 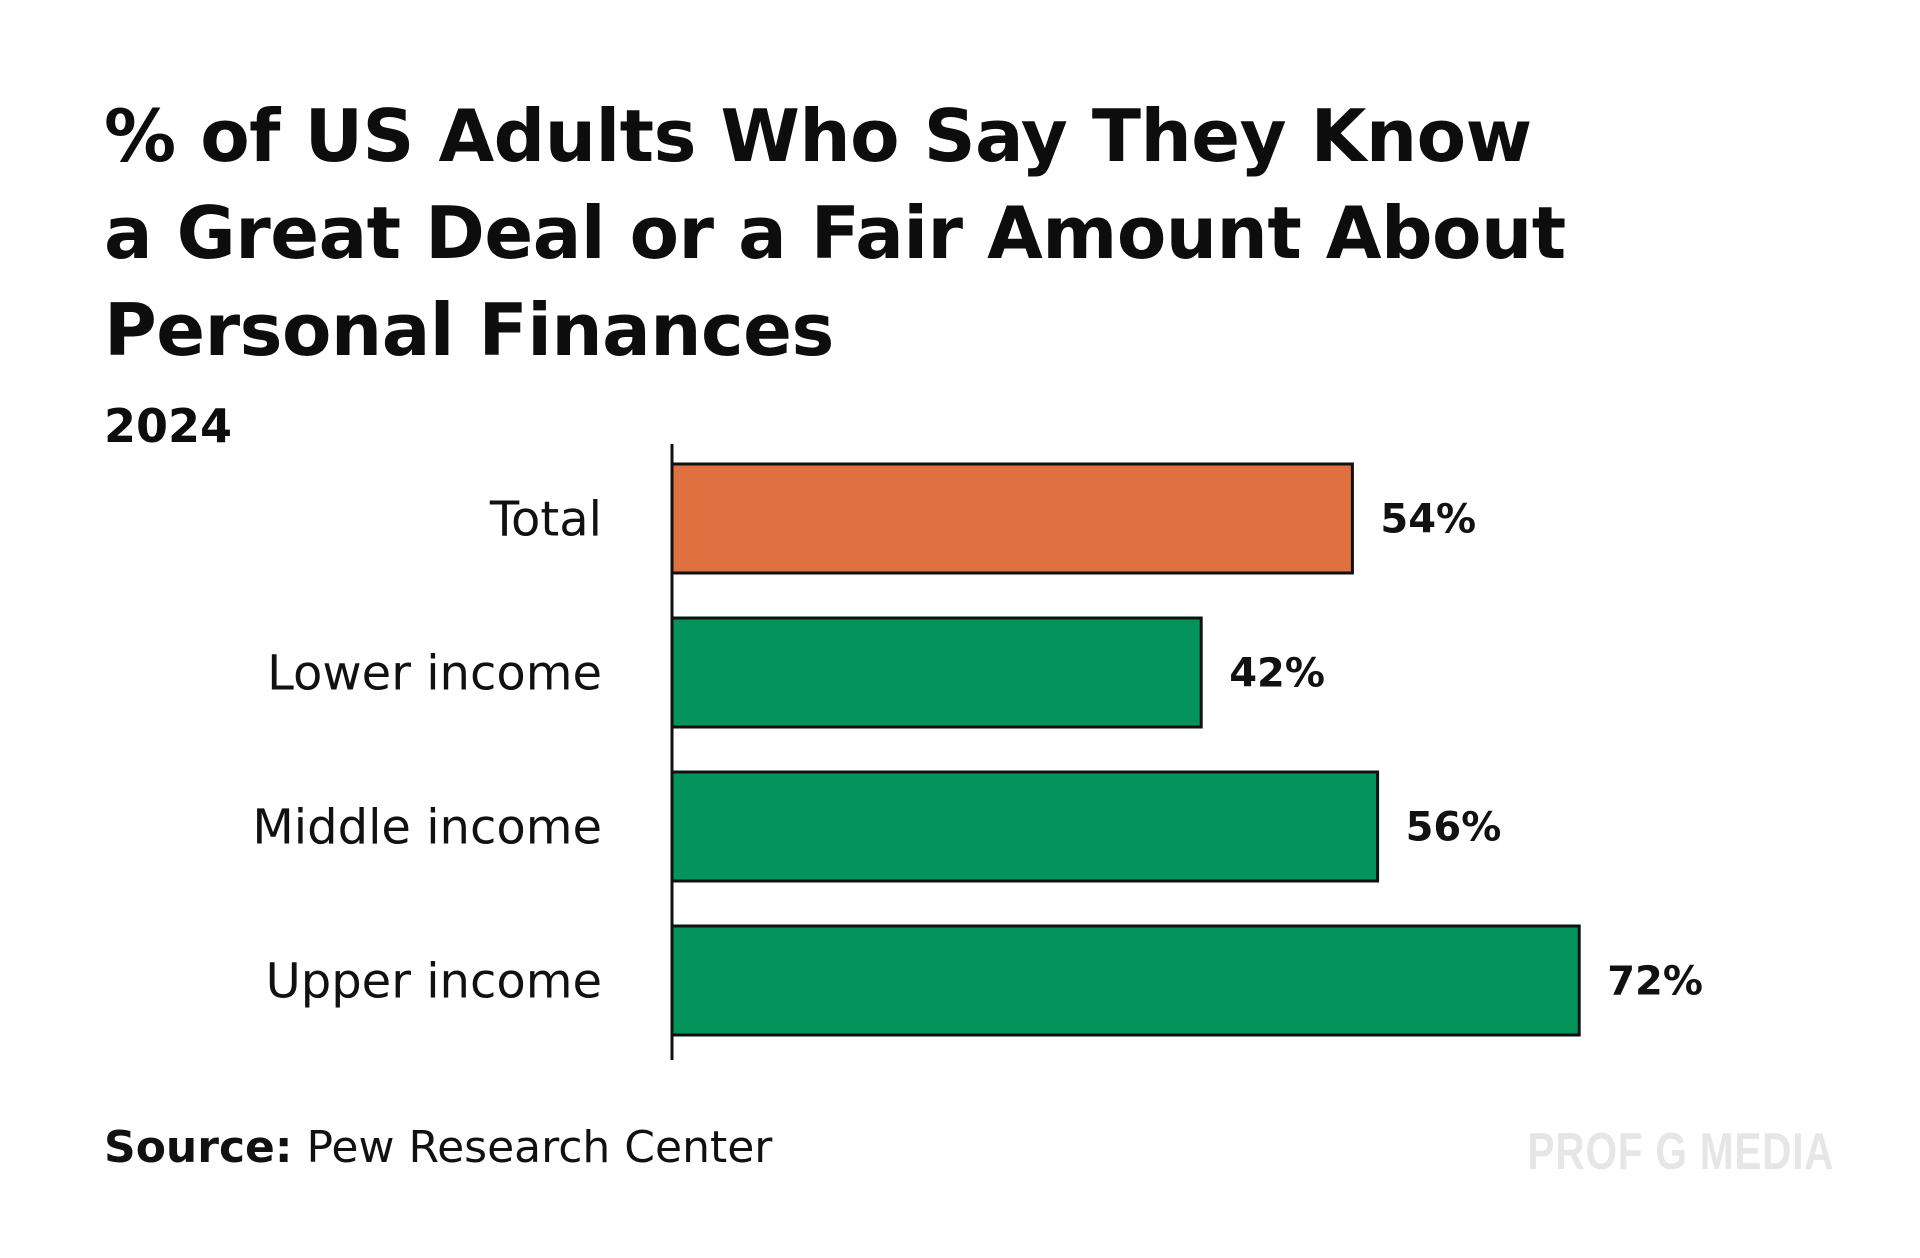 What do you see at coordinates (539, 1147) in the screenshot?
I see `source-text: Pew Research Center` at bounding box center [539, 1147].